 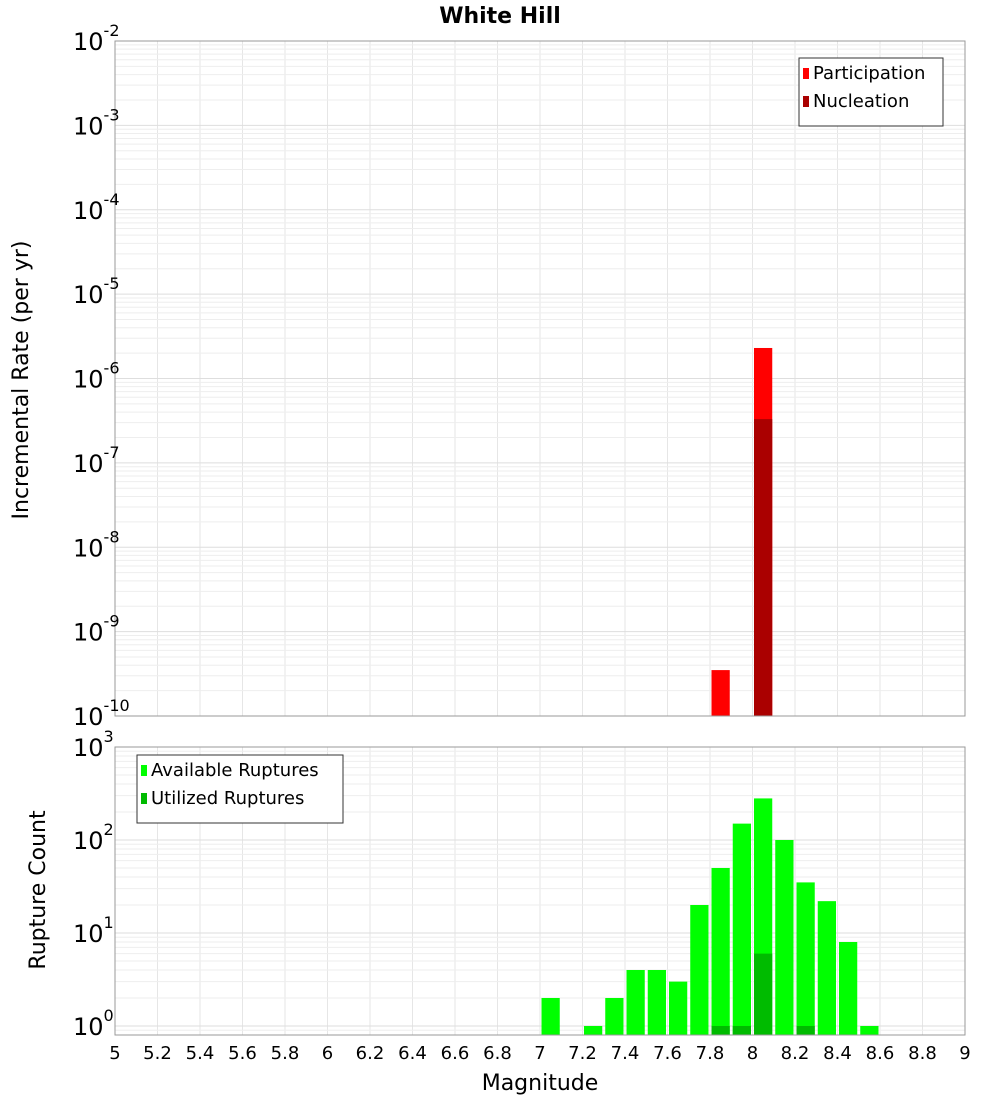 What do you see at coordinates (582, 1053) in the screenshot?
I see `x-tick-label: 7.2` at bounding box center [582, 1053].